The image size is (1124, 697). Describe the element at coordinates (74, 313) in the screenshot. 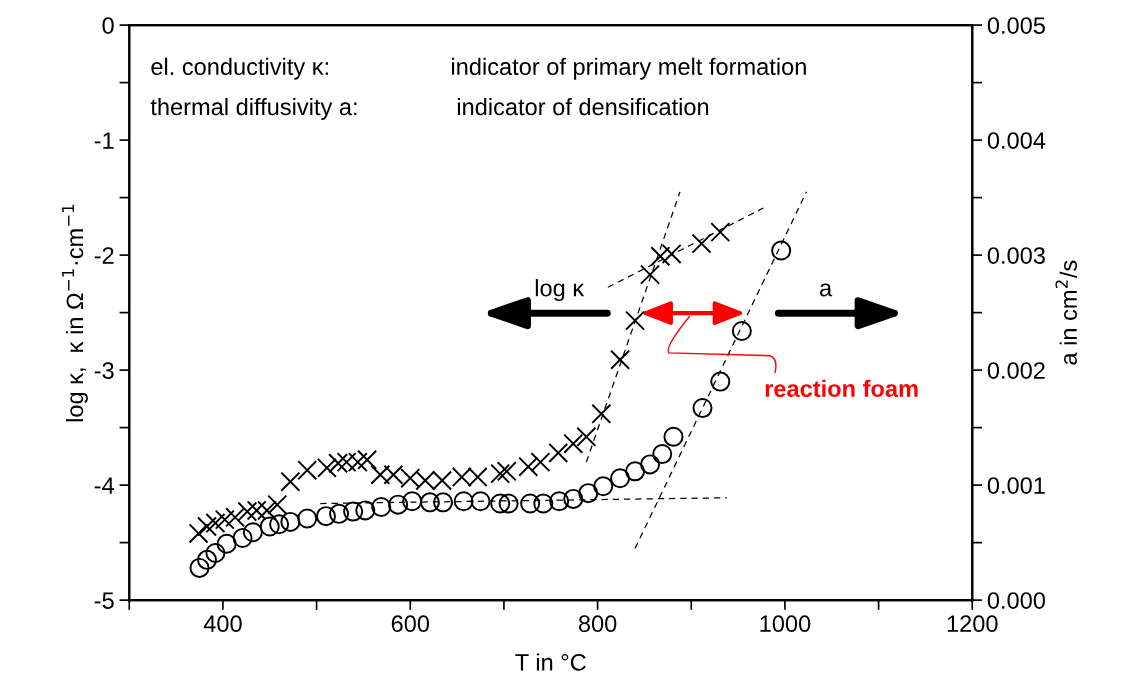

I see `y-axis-title: log κ, κ in Ω$^{−1}$·cm$^{−1}$` at that location.